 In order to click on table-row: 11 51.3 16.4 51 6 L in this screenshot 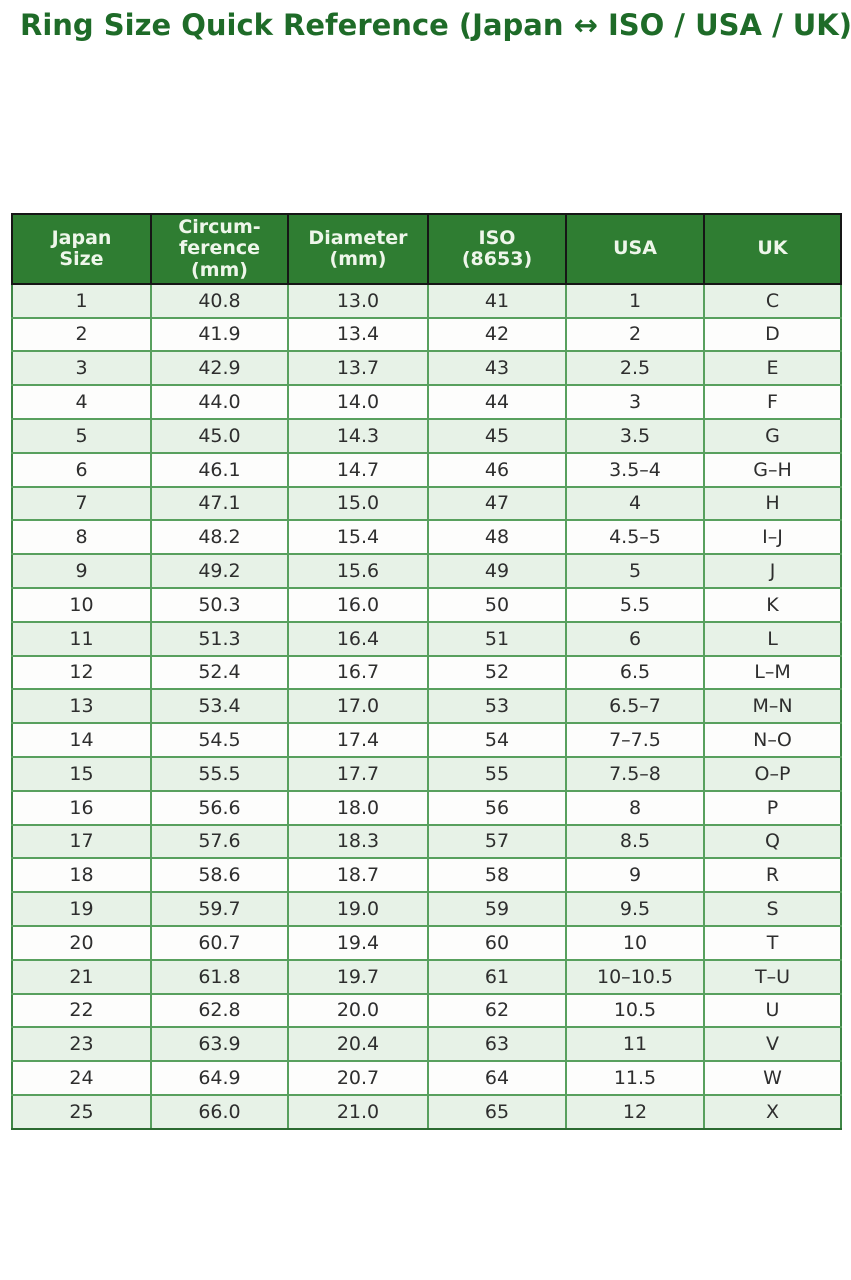, I will do `click(426, 638)`.